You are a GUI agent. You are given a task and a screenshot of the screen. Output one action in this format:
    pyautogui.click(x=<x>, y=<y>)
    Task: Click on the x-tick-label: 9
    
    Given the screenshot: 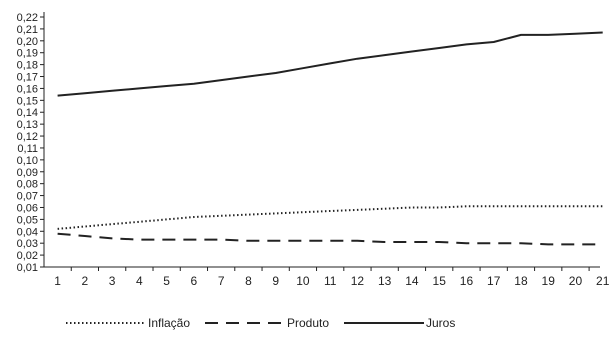 What is the action you would take?
    pyautogui.click(x=275, y=281)
    